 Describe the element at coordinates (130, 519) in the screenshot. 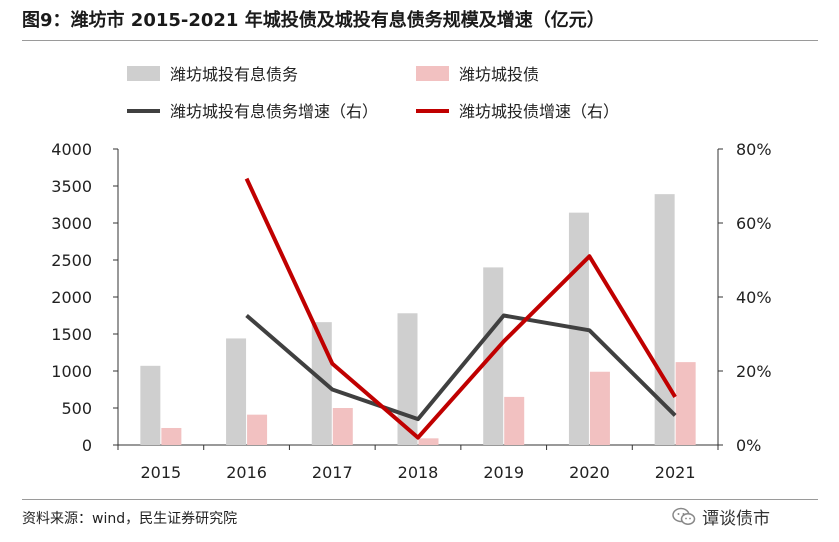

I see `source-note: 资料来源：wind，民生证券研究院` at that location.